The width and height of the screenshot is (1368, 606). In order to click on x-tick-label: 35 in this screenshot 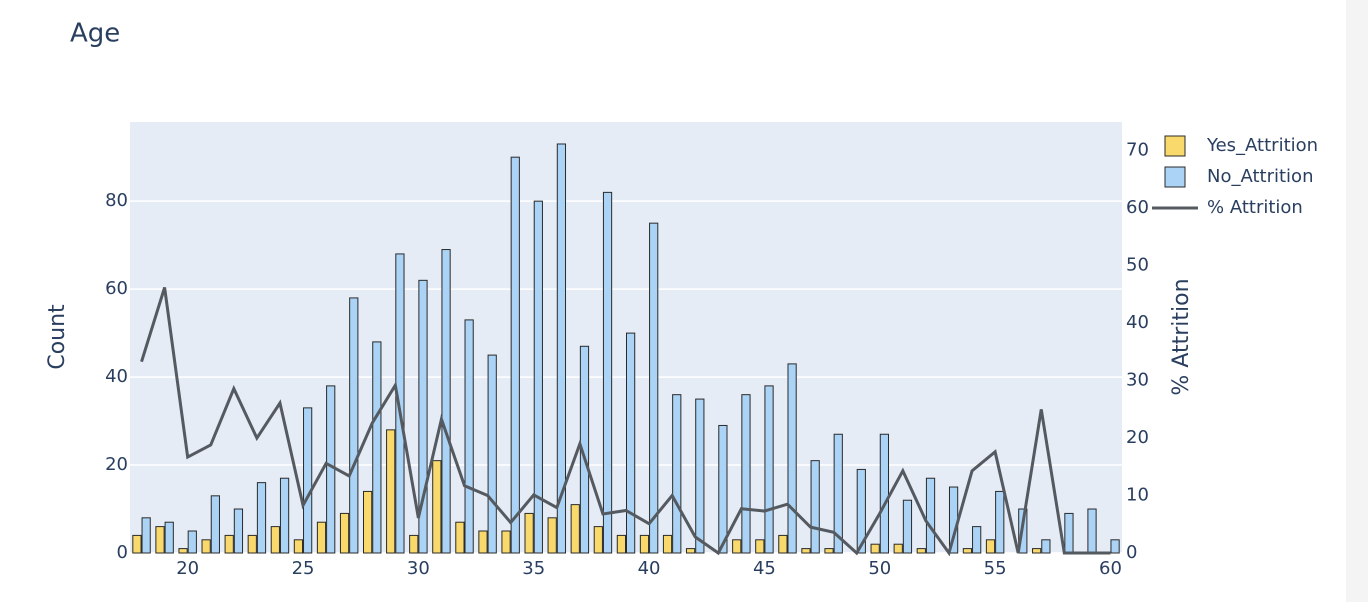, I will do `click(533, 568)`.